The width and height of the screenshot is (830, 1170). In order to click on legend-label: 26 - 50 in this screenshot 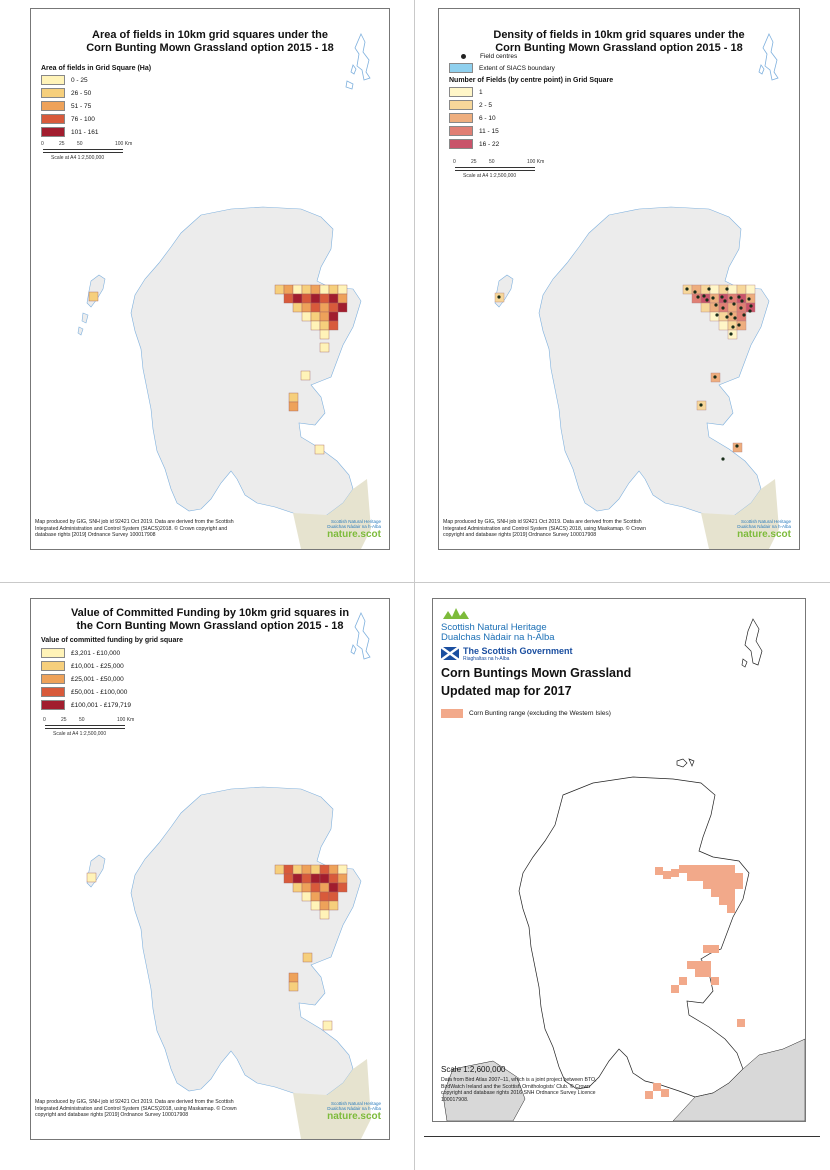, I will do `click(81, 93)`.